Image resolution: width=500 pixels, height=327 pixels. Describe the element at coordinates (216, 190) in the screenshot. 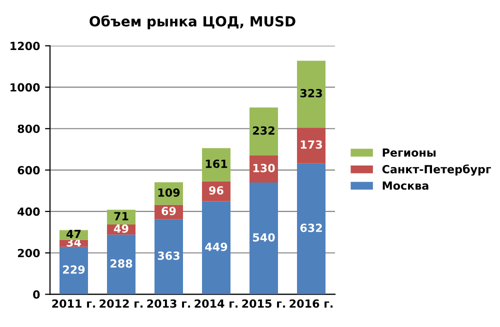

I see `data-label: 96` at that location.